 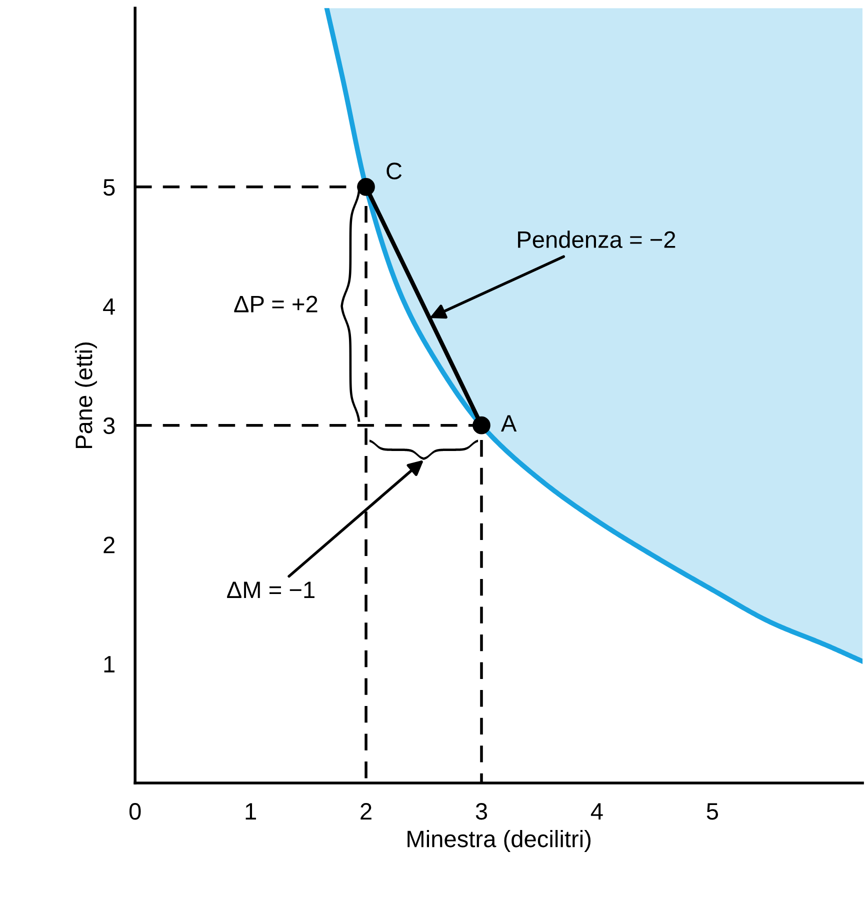 I want to click on annotation: C, so click(x=394, y=171).